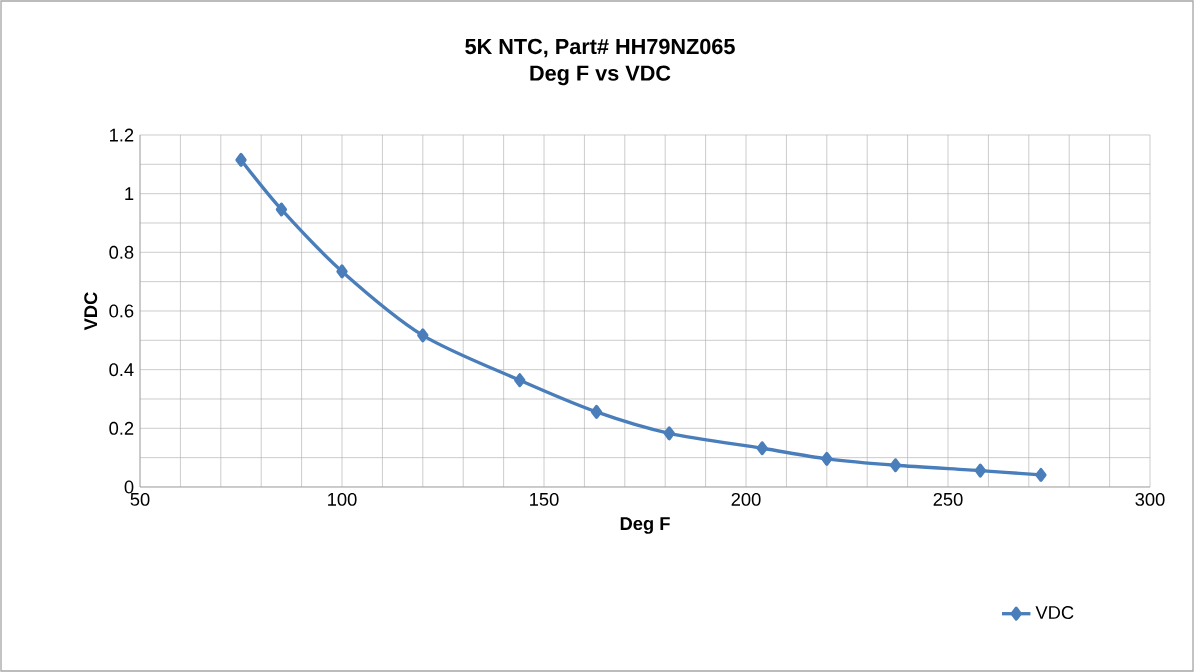 The width and height of the screenshot is (1194, 672). What do you see at coordinates (121, 311) in the screenshot?
I see `y-tick-label: 0.6` at bounding box center [121, 311].